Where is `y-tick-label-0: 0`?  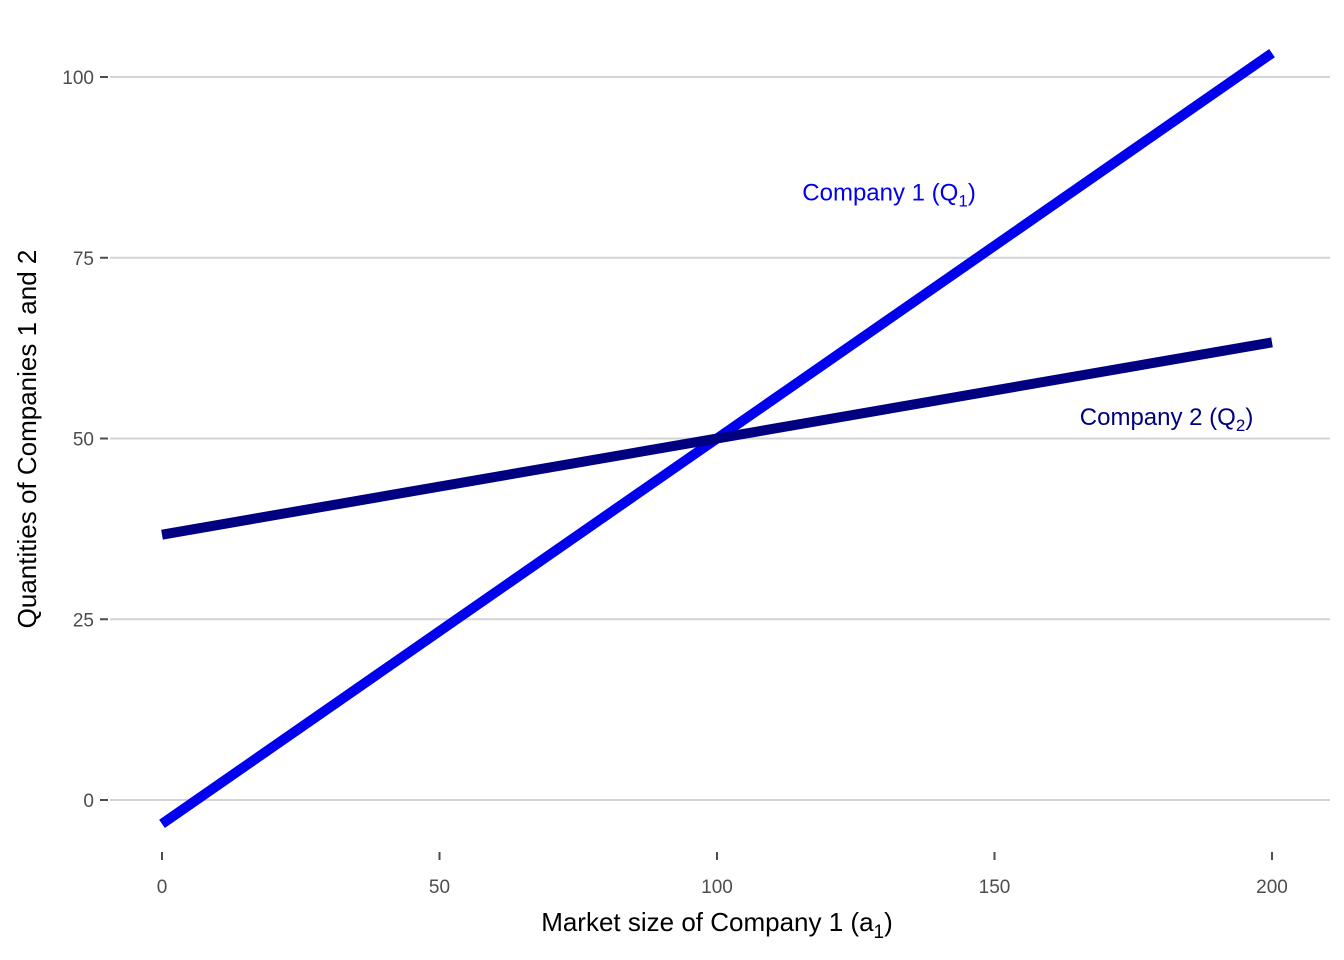
y-tick-label-0: 0 is located at coordinates (88, 801).